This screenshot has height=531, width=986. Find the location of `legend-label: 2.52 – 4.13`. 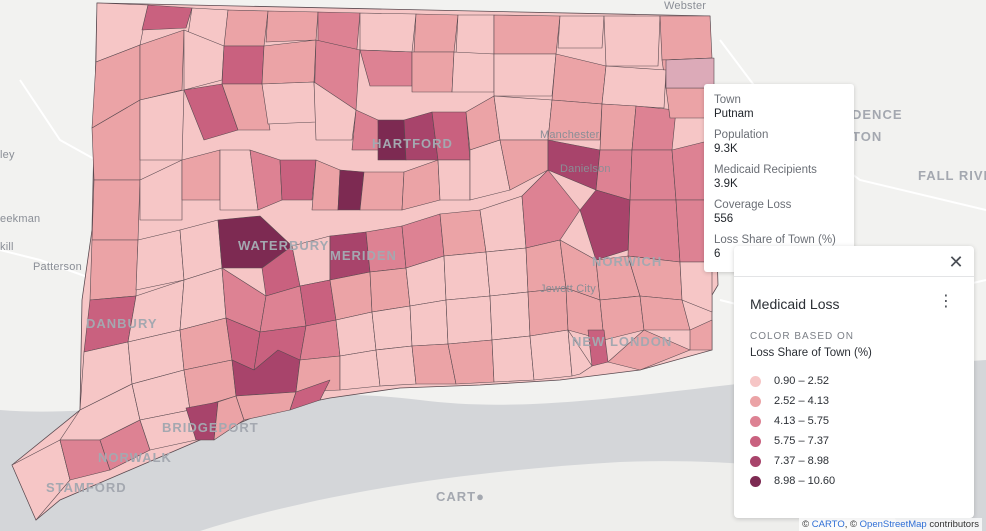

legend-label: 2.52 – 4.13 is located at coordinates (802, 401).